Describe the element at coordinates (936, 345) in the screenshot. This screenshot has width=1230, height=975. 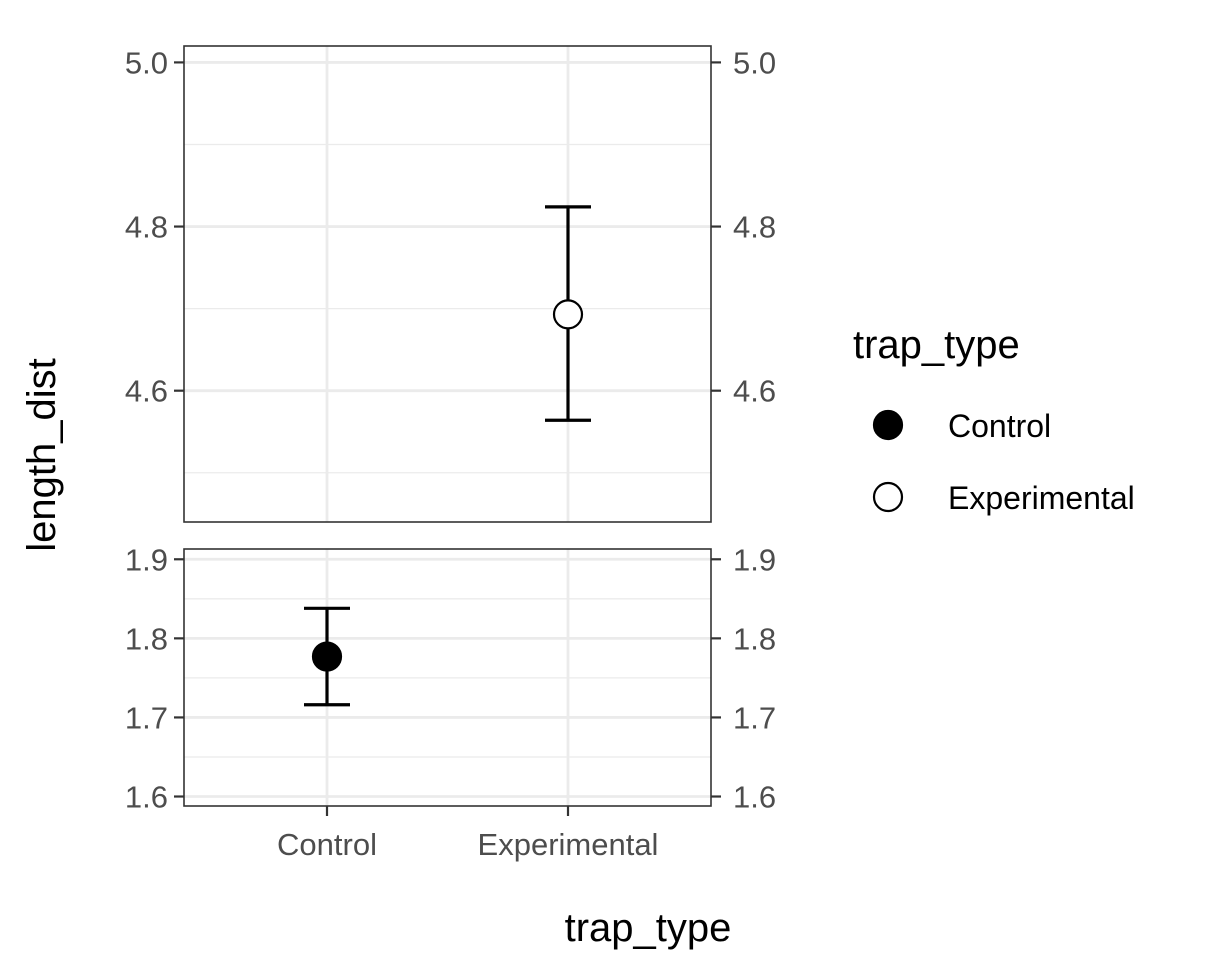
I see `legend-title: trap_type` at that location.